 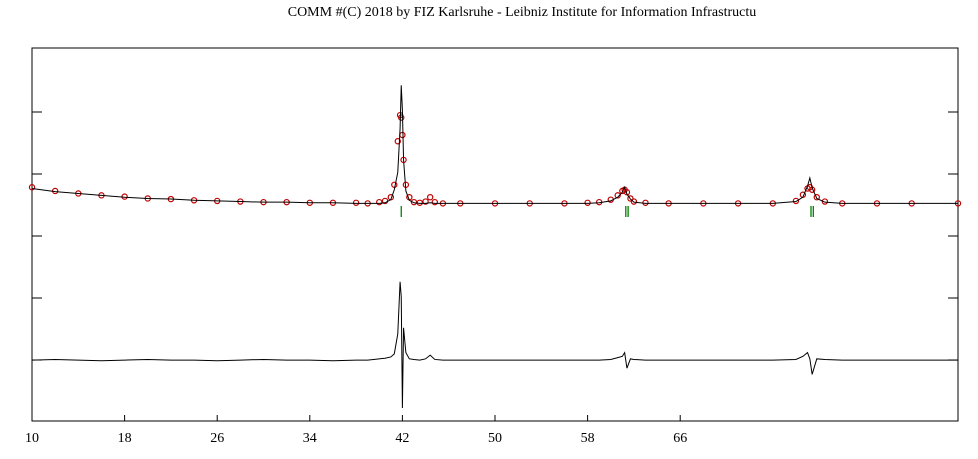 I want to click on x-tick-label: 58, so click(x=588, y=438).